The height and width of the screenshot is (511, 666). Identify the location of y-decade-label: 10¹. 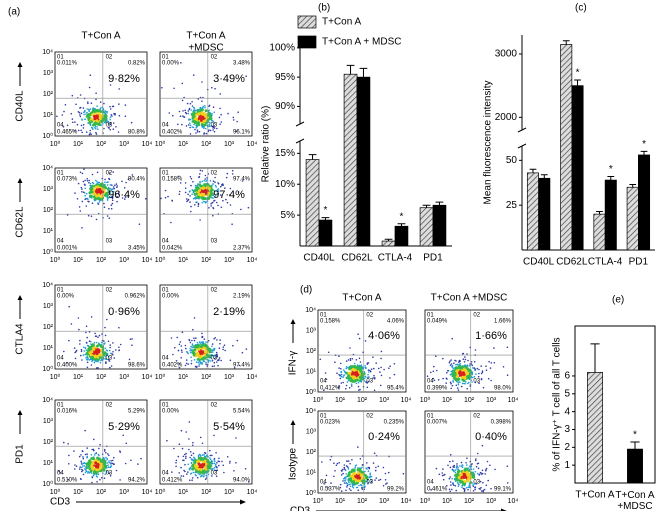
(48, 115).